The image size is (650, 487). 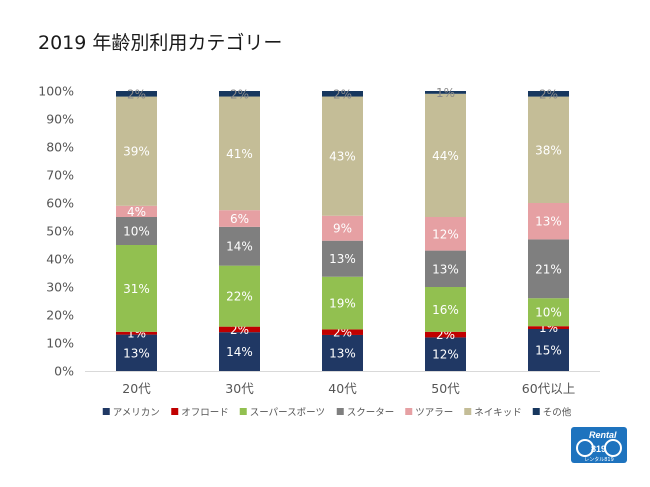 What do you see at coordinates (136, 388) in the screenshot?
I see `x-tick-label: 20代` at bounding box center [136, 388].